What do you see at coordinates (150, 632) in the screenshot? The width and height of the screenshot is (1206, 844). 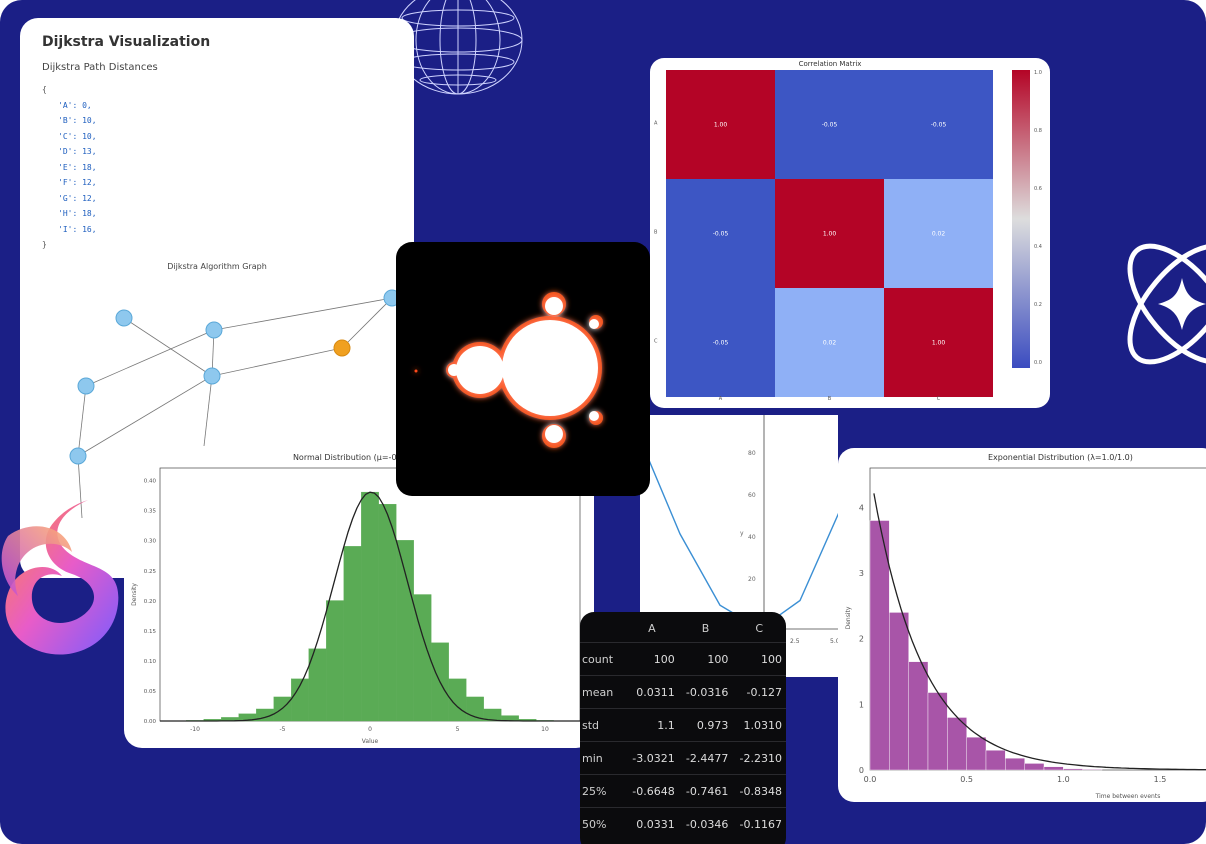 I see `y-tick-label: 0.15` at bounding box center [150, 632].